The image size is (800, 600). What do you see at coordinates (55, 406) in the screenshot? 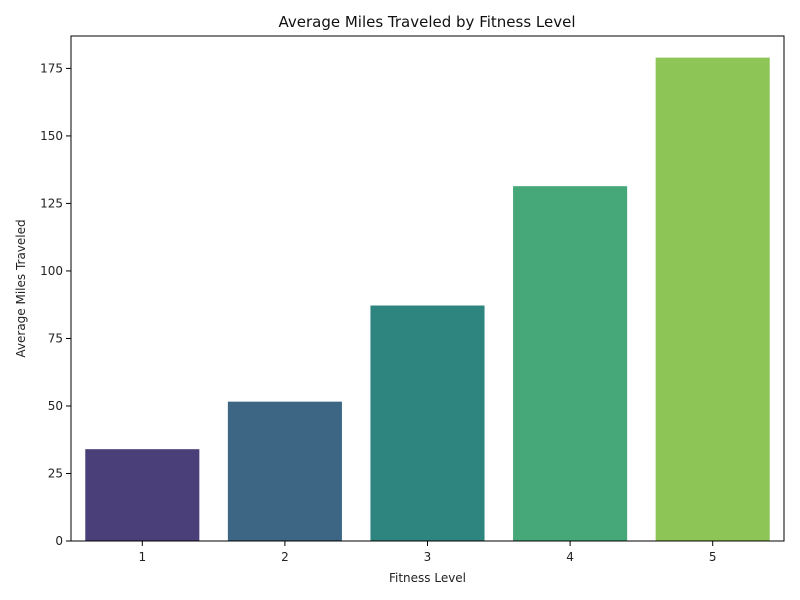
I see `y-tick-label: 50` at bounding box center [55, 406].